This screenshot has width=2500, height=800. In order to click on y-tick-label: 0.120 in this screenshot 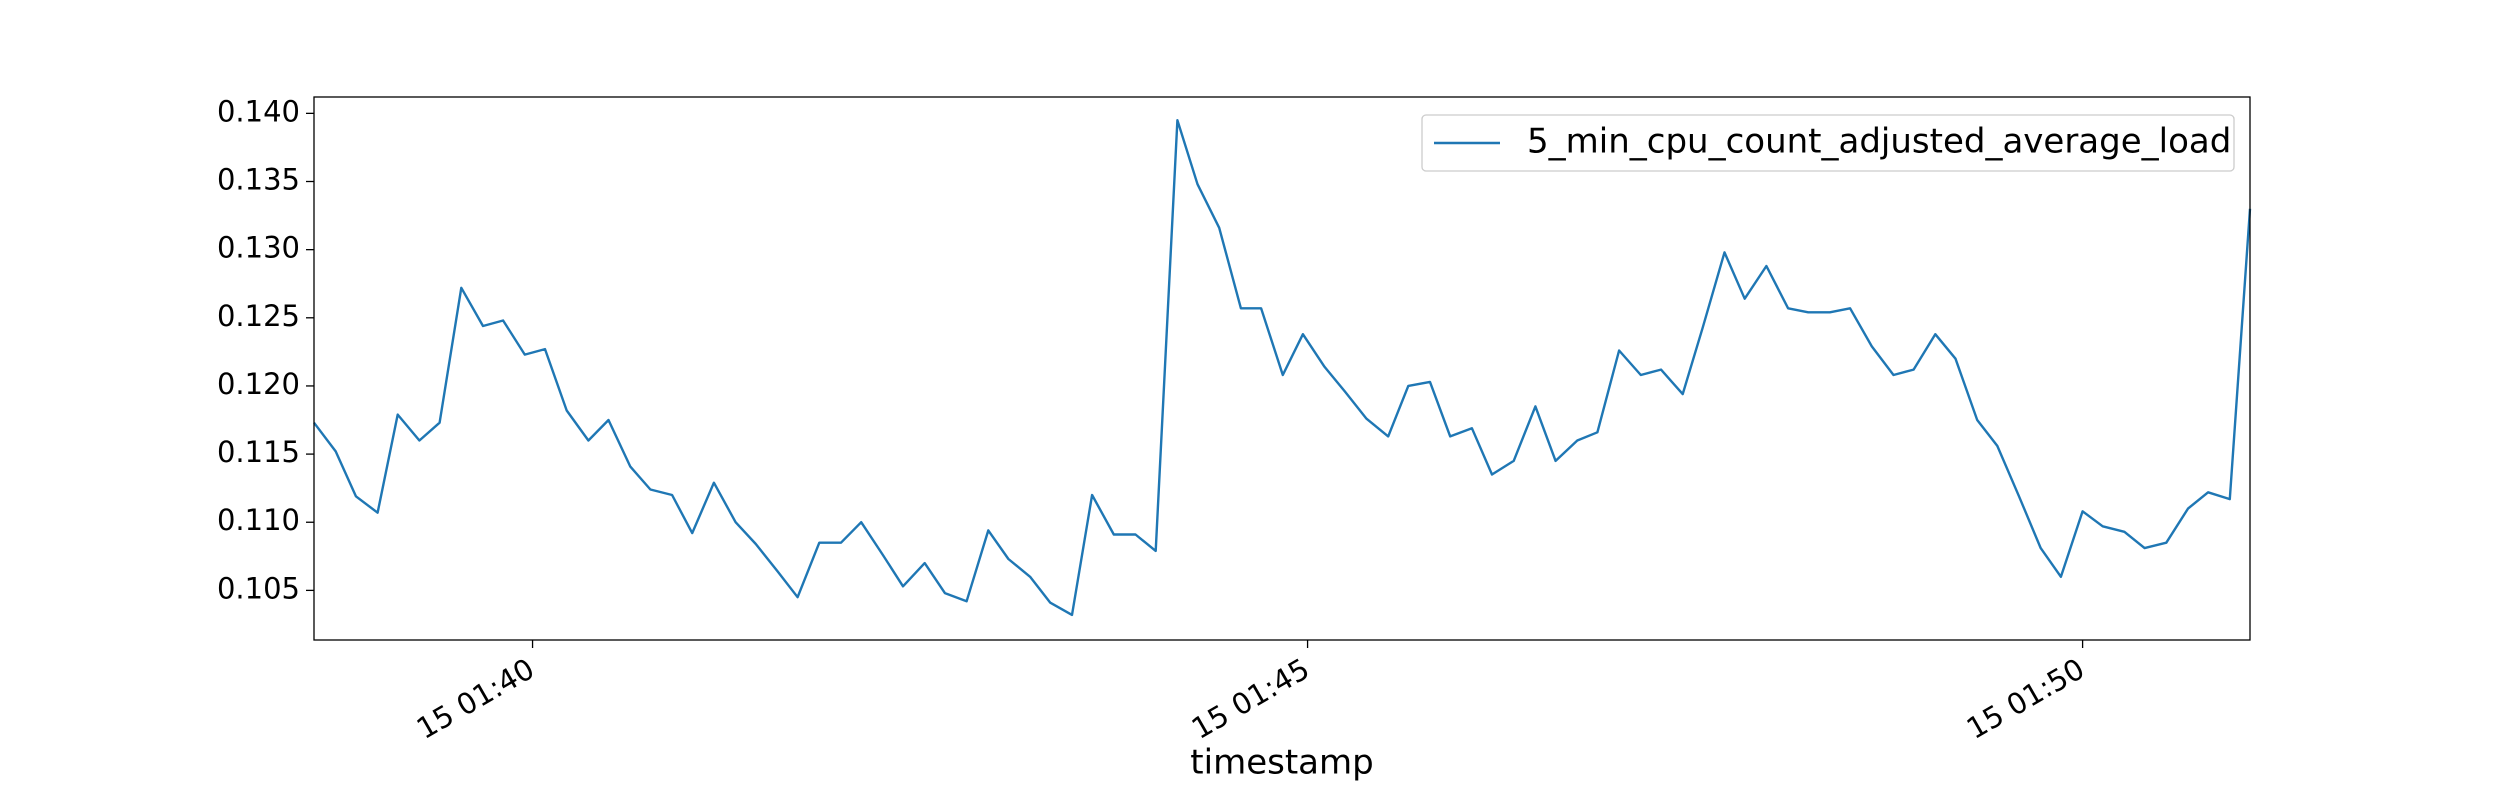, I will do `click(258, 384)`.